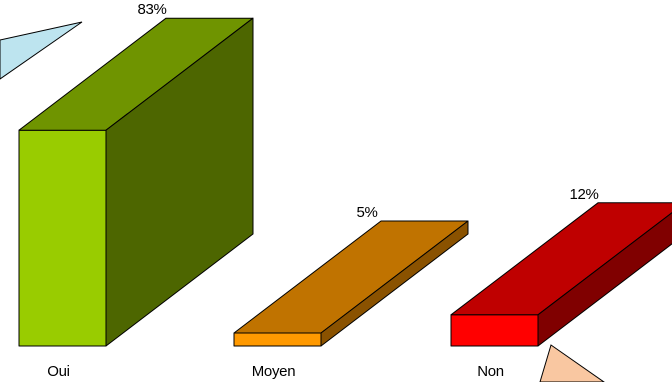 The height and width of the screenshot is (382, 672). What do you see at coordinates (151, 9) in the screenshot?
I see `value-label-oui: 83%` at bounding box center [151, 9].